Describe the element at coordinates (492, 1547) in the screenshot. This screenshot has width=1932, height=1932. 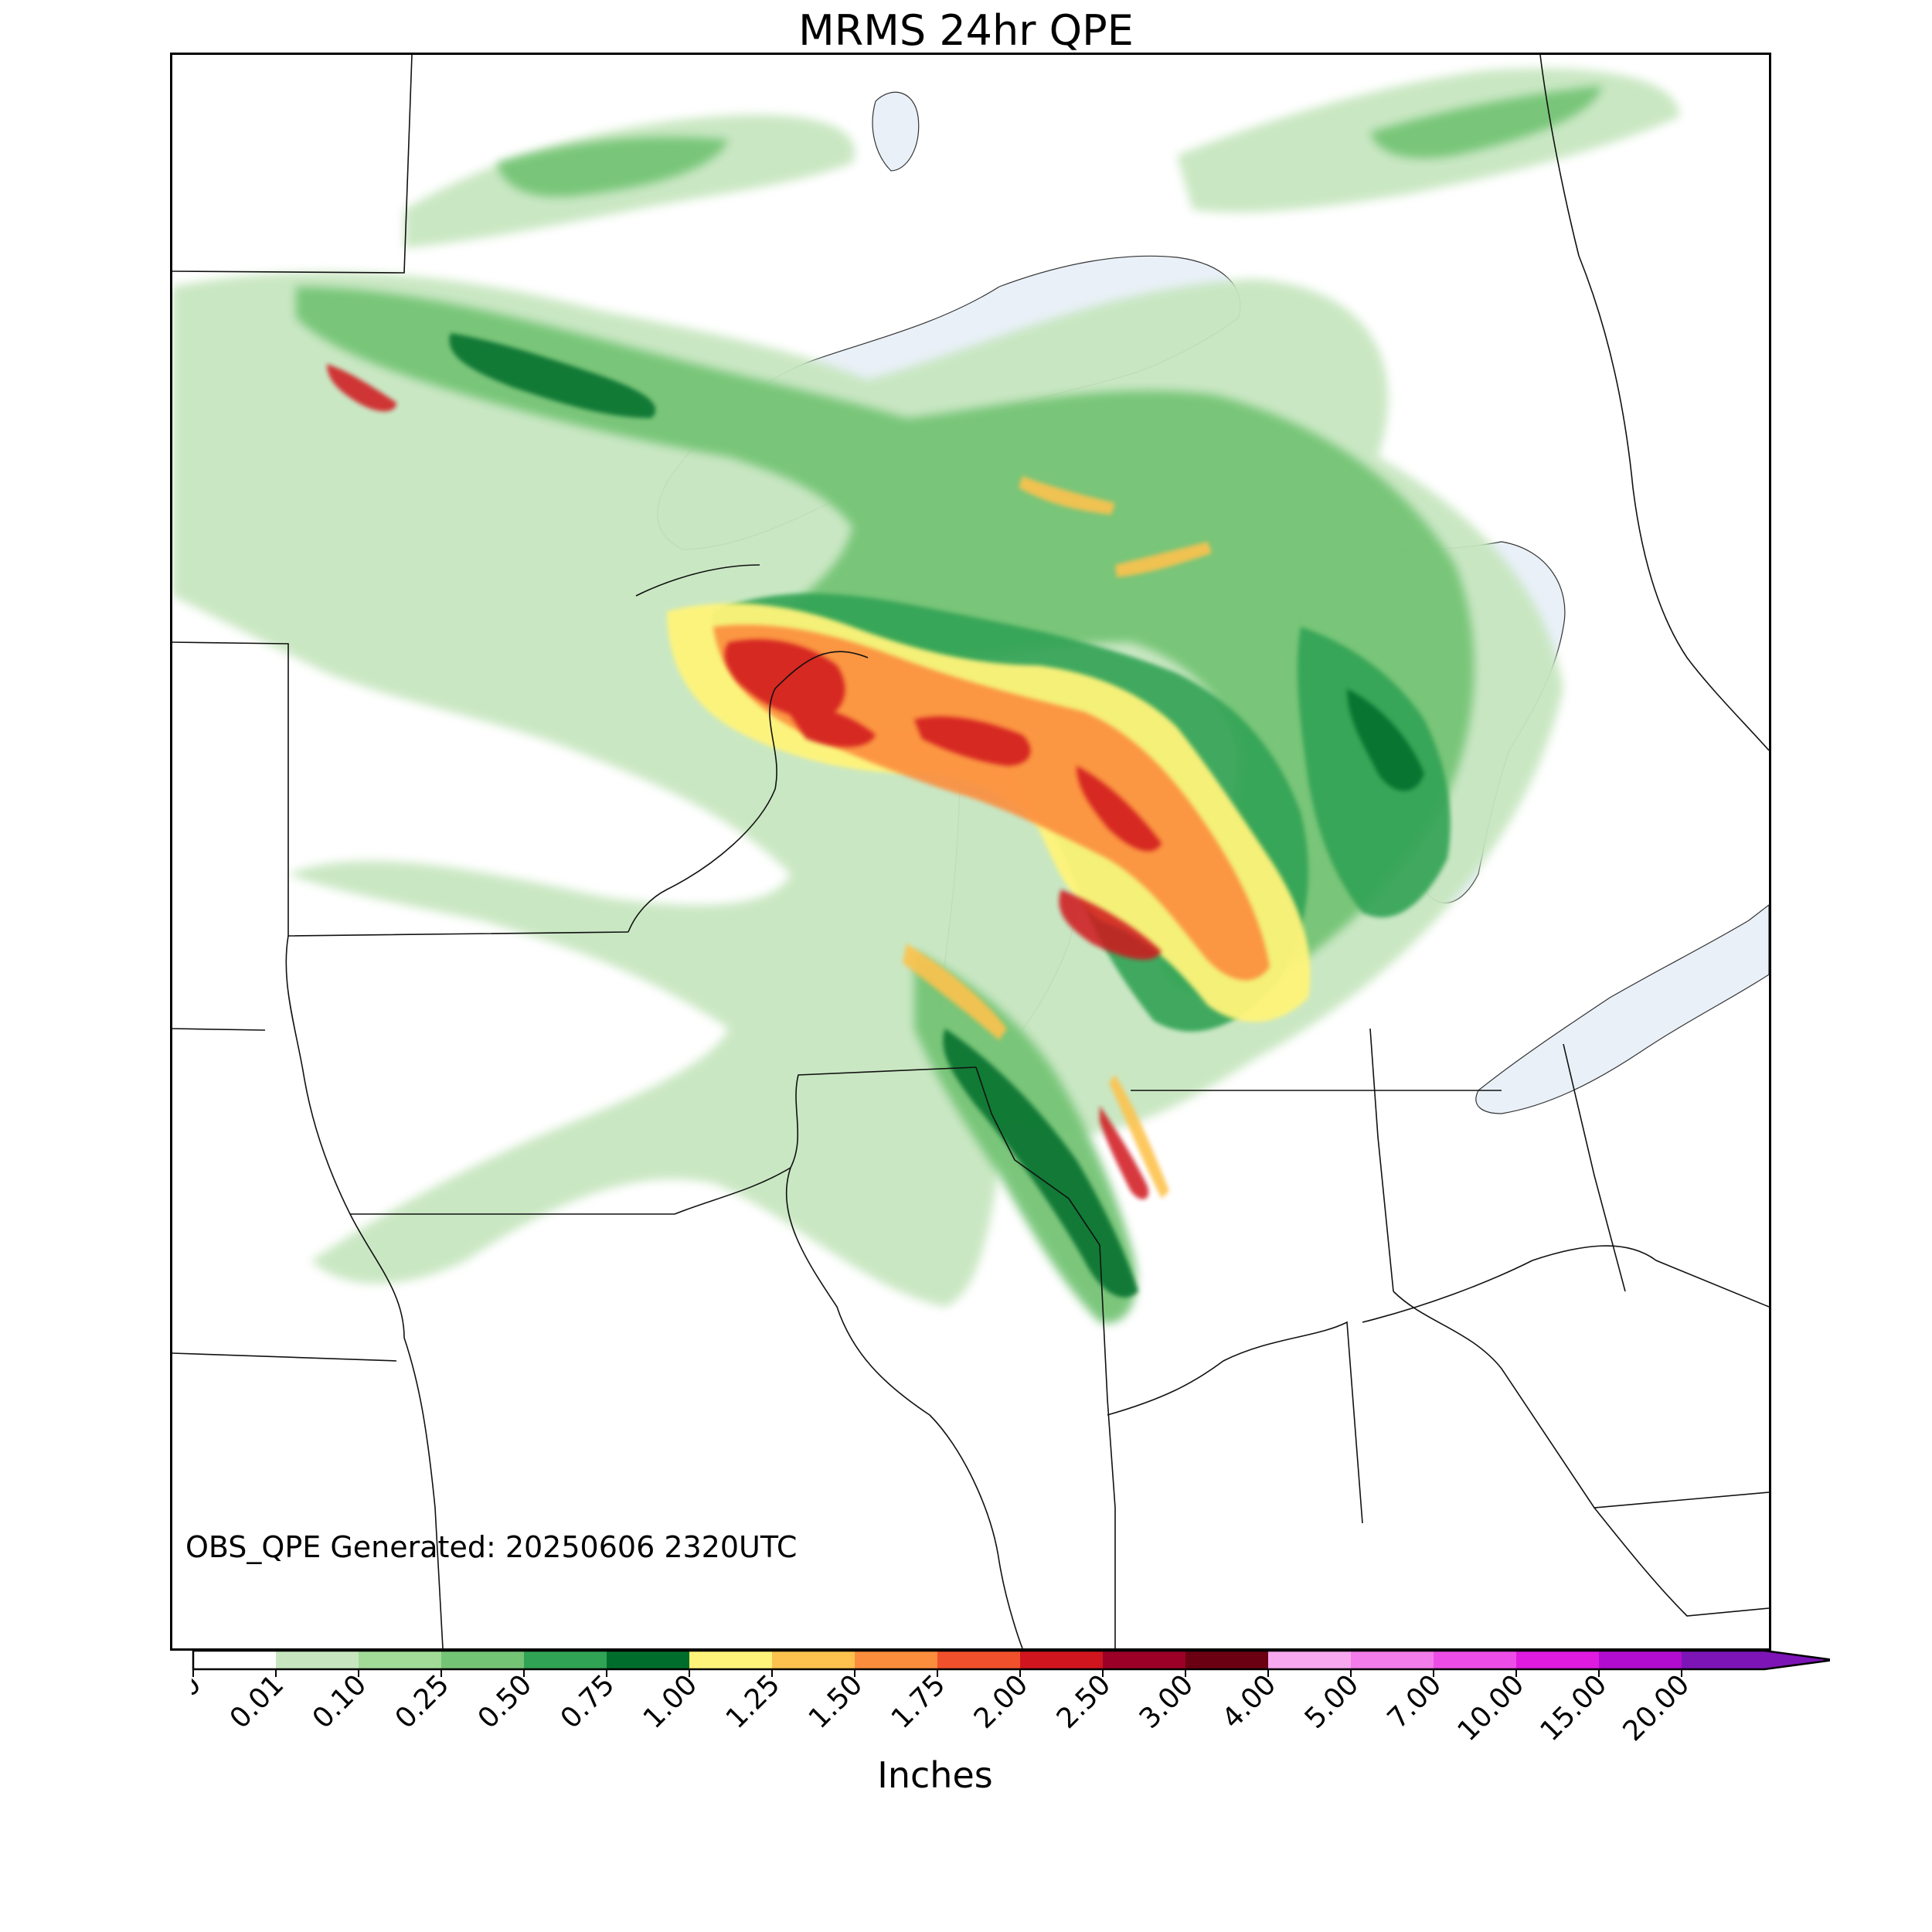
I see `generated-timestamp: OBS_QPE Generated: 20250606 2320UTC` at that location.